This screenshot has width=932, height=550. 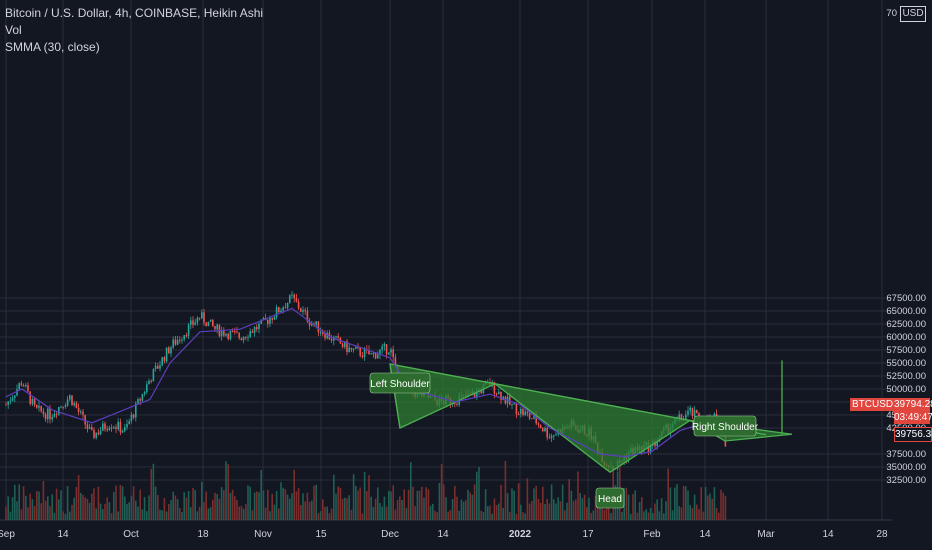 What do you see at coordinates (725, 426) in the screenshot?
I see `label-right-shoulder: Right Shoulder` at bounding box center [725, 426].